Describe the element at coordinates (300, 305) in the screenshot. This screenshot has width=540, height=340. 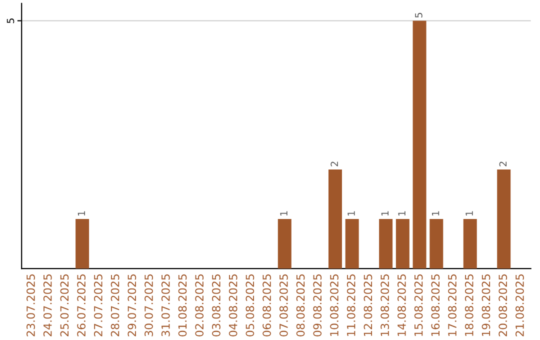
I see `x-tick-label: 08.08.2025` at that location.